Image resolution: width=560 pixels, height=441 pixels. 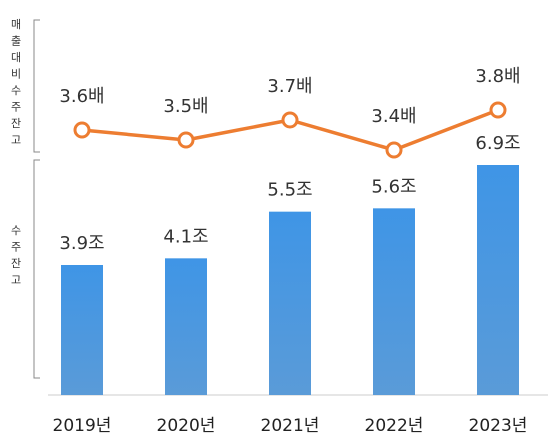 I want to click on line-section-bracket, so click(x=36, y=86).